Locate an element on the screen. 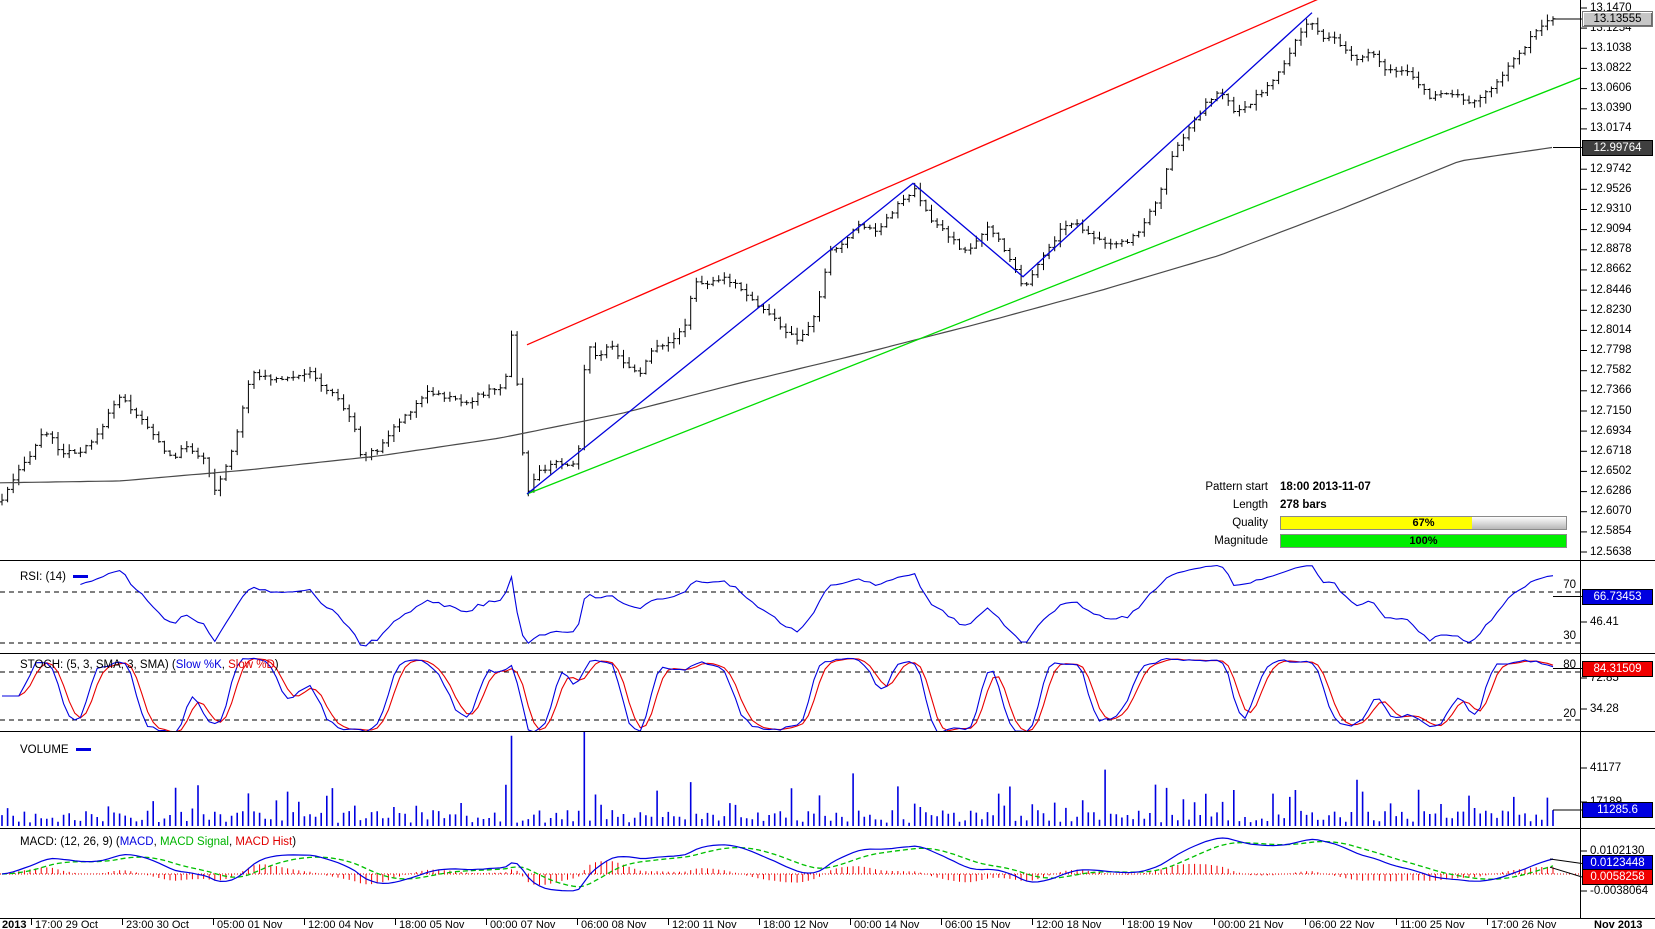  time-axis-label: 17:00 26 Nov is located at coordinates (1524, 924).